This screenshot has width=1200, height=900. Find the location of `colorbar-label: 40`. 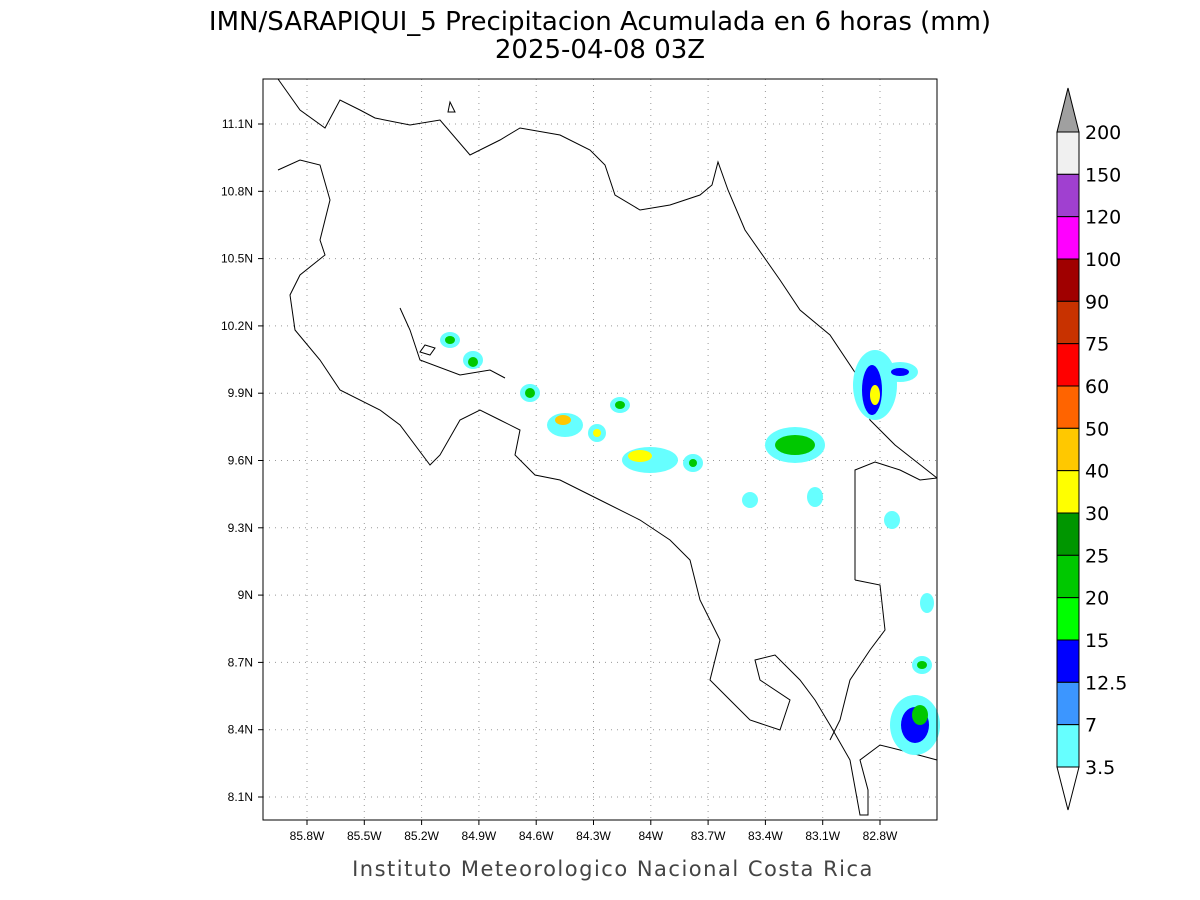

colorbar-label: 40 is located at coordinates (1097, 472).